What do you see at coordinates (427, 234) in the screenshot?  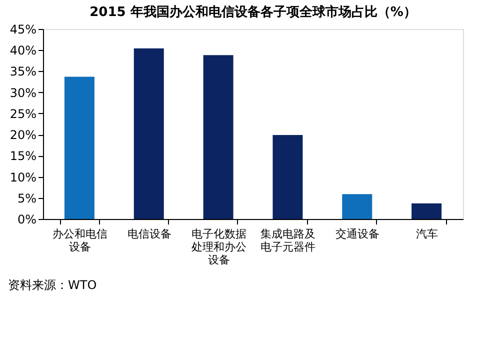 I see `x-tick-label: 汽车` at bounding box center [427, 234].